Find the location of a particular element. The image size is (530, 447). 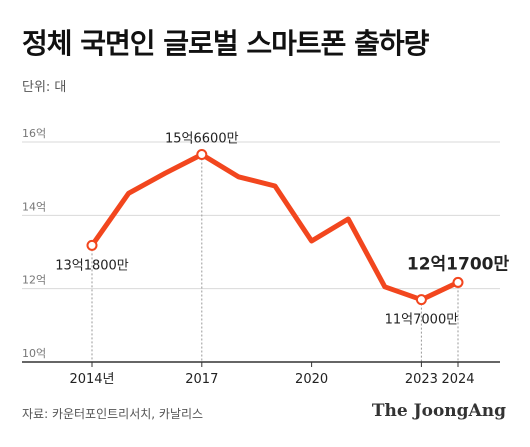

data-label: 13억1800만 is located at coordinates (92, 265).